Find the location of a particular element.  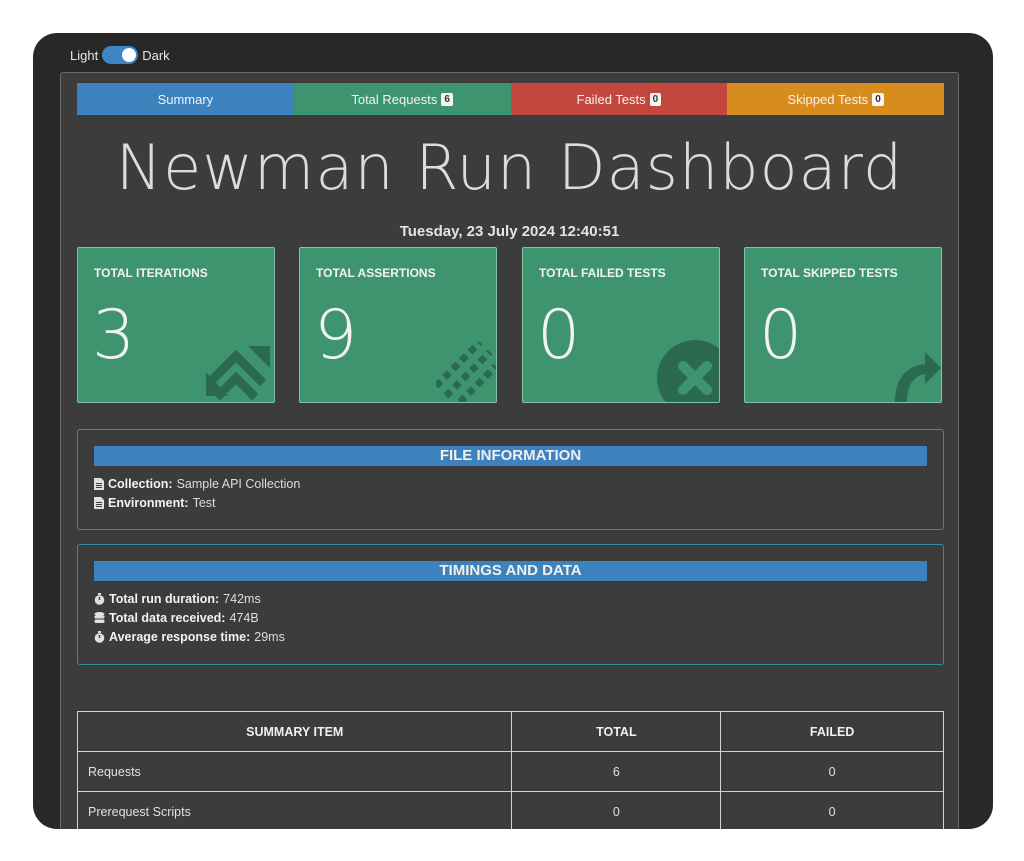

tab-summary-label: Summary is located at coordinates (185, 99).